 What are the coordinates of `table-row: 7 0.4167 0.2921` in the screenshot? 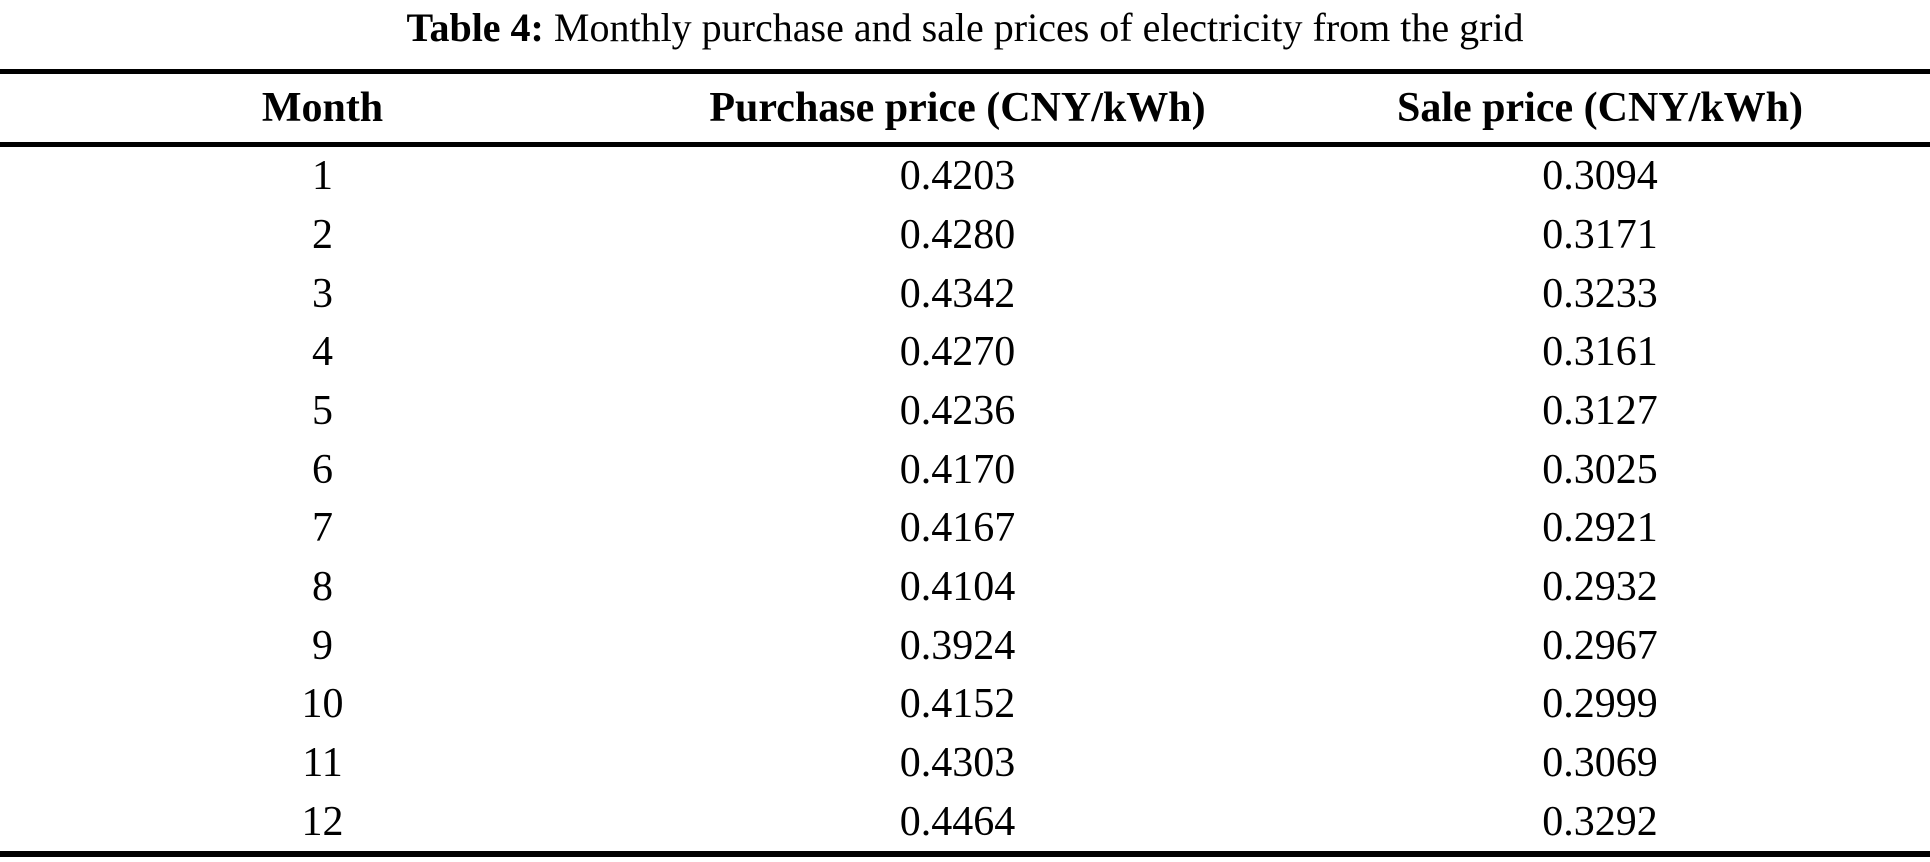 It's located at (965, 528).